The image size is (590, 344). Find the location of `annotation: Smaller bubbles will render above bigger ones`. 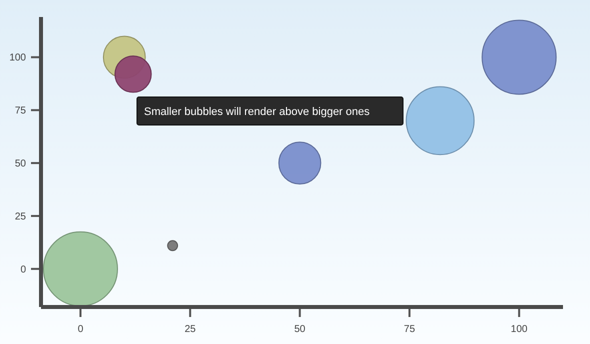

annotation: Smaller bubbles will render above bigger ones is located at coordinates (257, 112).